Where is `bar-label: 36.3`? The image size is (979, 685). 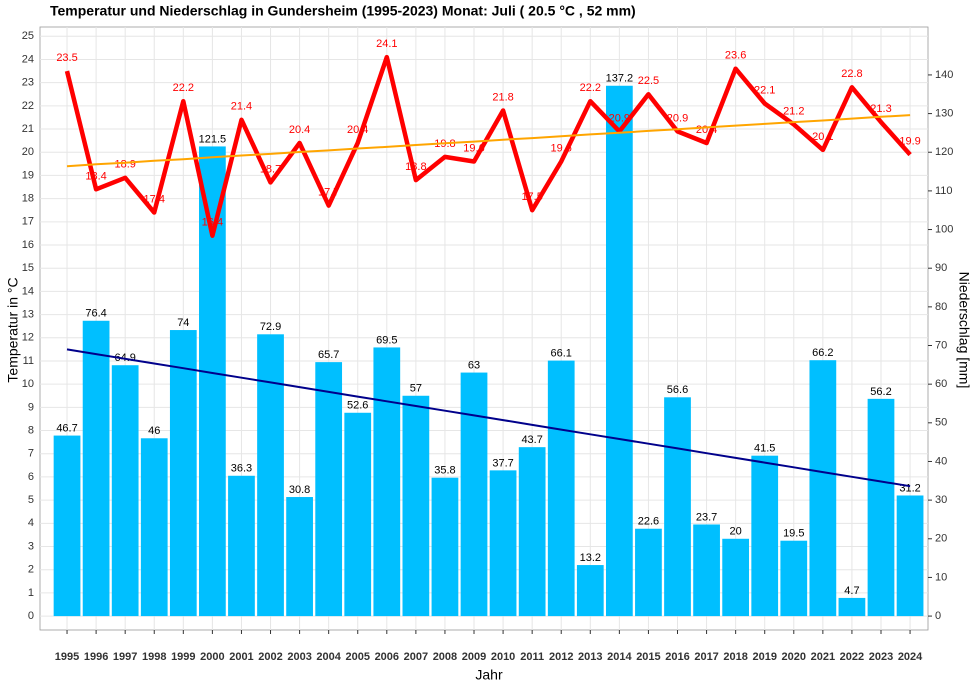 bar-label: 36.3 is located at coordinates (241, 469).